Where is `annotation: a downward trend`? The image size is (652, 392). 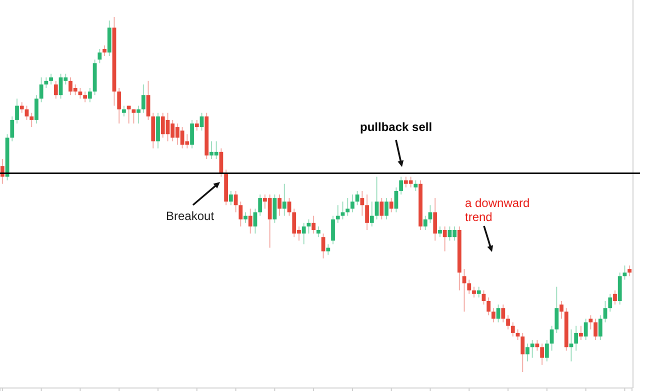 annotation: a downward trend is located at coordinates (497, 210).